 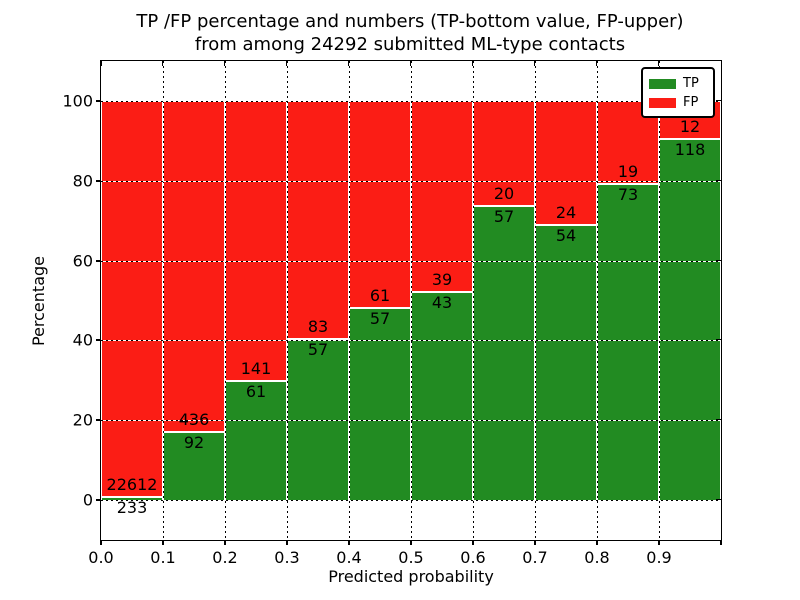 What do you see at coordinates (101, 63) in the screenshot?
I see `x-tick-top` at bounding box center [101, 63].